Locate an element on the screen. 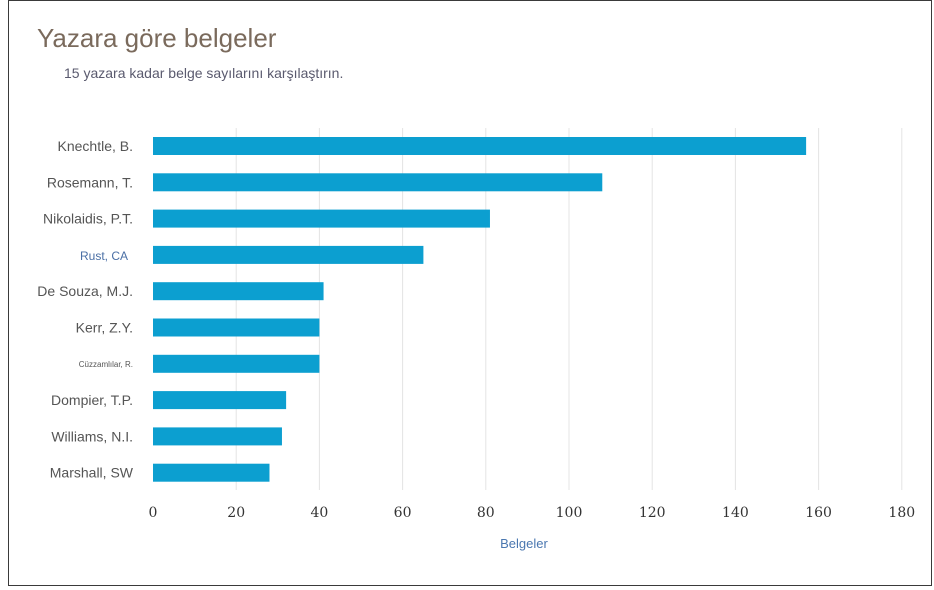 Image resolution: width=934 pixels, height=590 pixels. category-label: Knechtle, B. is located at coordinates (96, 146).